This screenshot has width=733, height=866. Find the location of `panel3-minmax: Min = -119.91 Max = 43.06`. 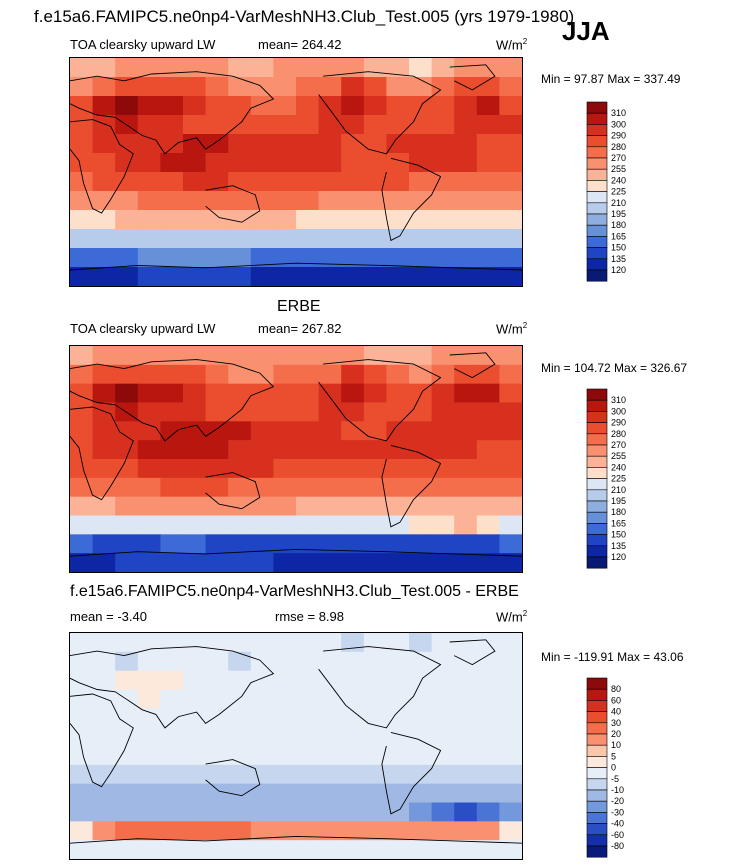

panel3-minmax: Min = -119.91 Max = 43.06 is located at coordinates (612, 657).